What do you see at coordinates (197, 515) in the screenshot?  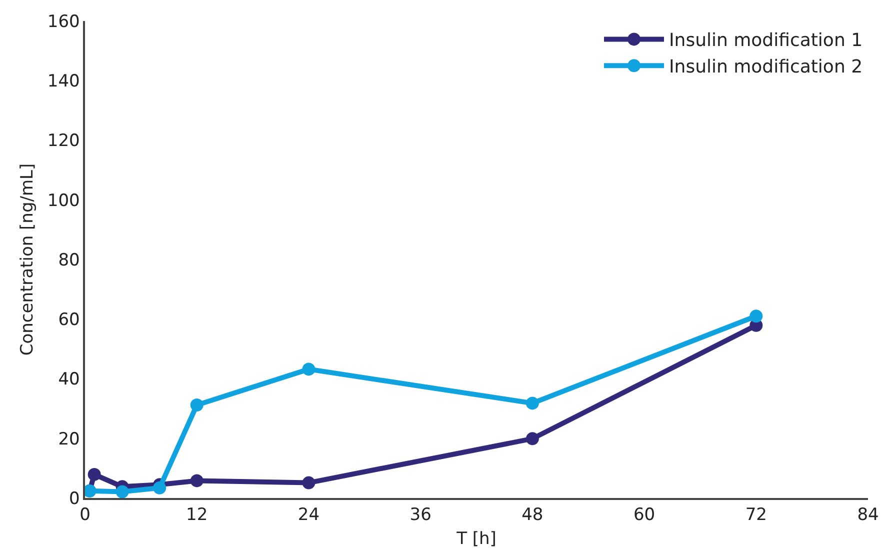 I see `x-tick-label: 12` at bounding box center [197, 515].